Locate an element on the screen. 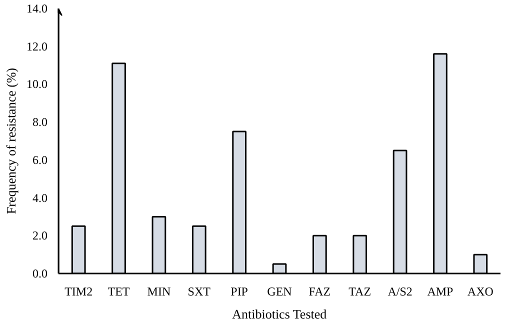  y-axis-title: Frequency of resistance (%) is located at coordinates (11, 141).